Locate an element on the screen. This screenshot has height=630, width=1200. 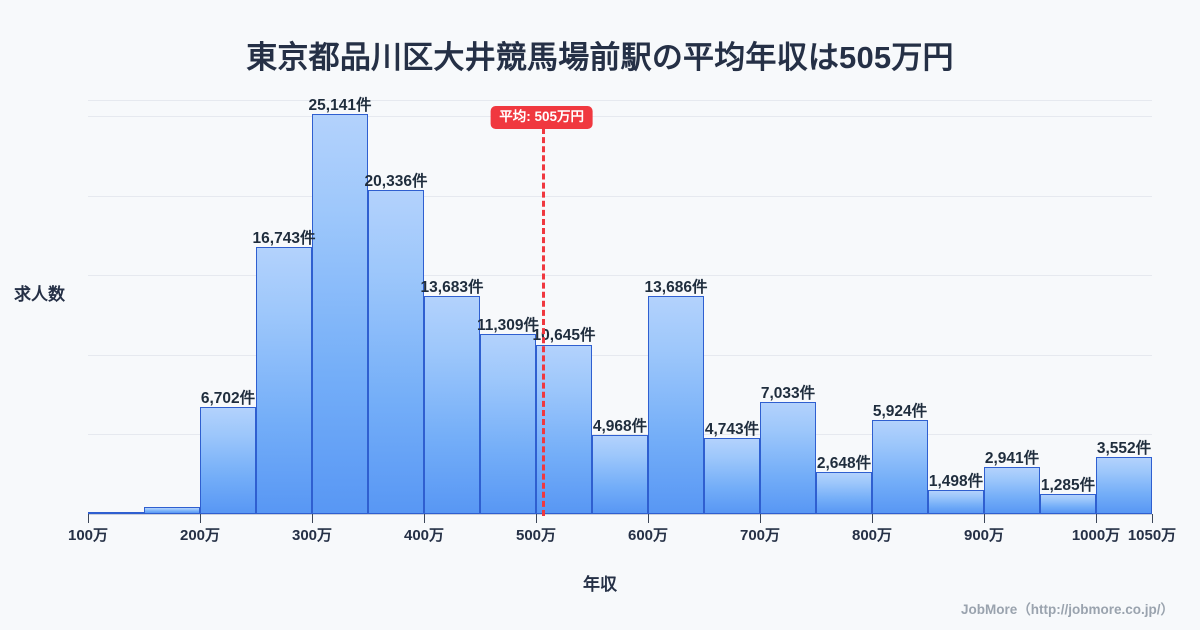
bar-value-label: 7,033件 is located at coordinates (788, 393).